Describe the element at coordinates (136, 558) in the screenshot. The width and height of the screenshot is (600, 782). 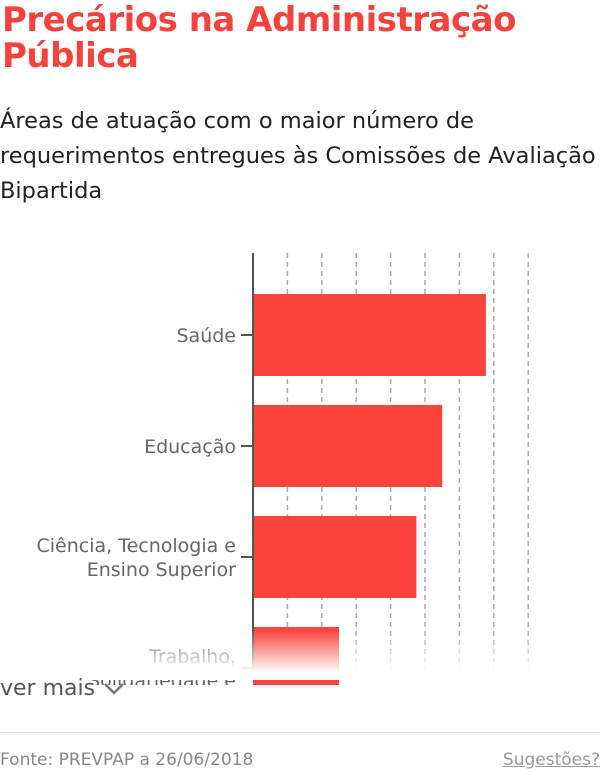
I see `category-label: Ciência, Tecnologia e Ensino Superior` at that location.